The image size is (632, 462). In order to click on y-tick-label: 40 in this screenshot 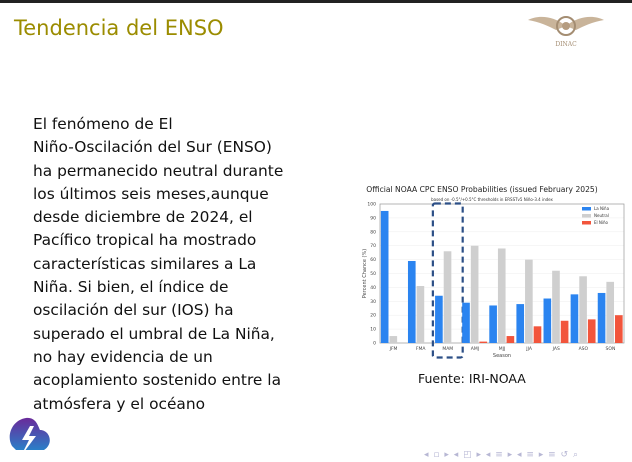, I will do `click(373, 288)`.